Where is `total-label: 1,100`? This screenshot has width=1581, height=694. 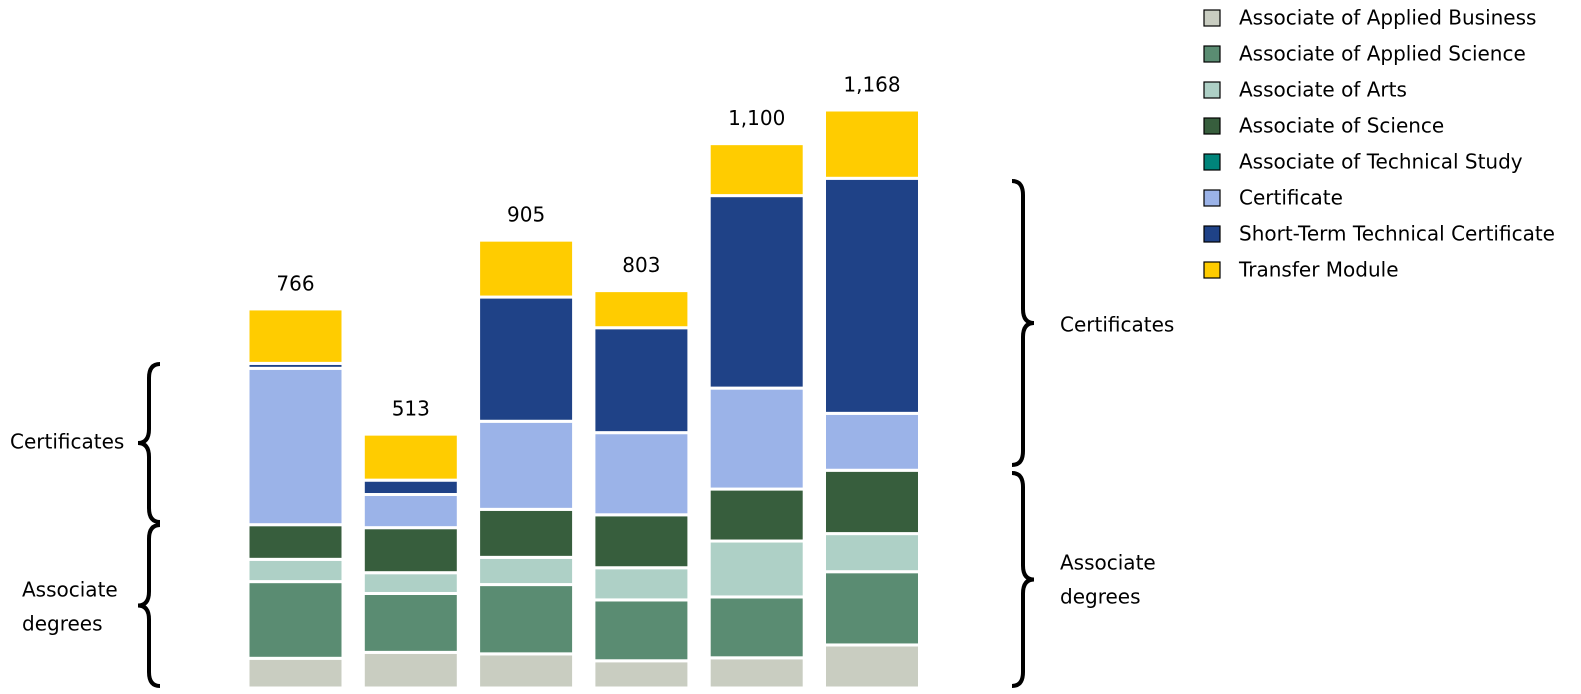 total-label: 1,100 is located at coordinates (756, 118).